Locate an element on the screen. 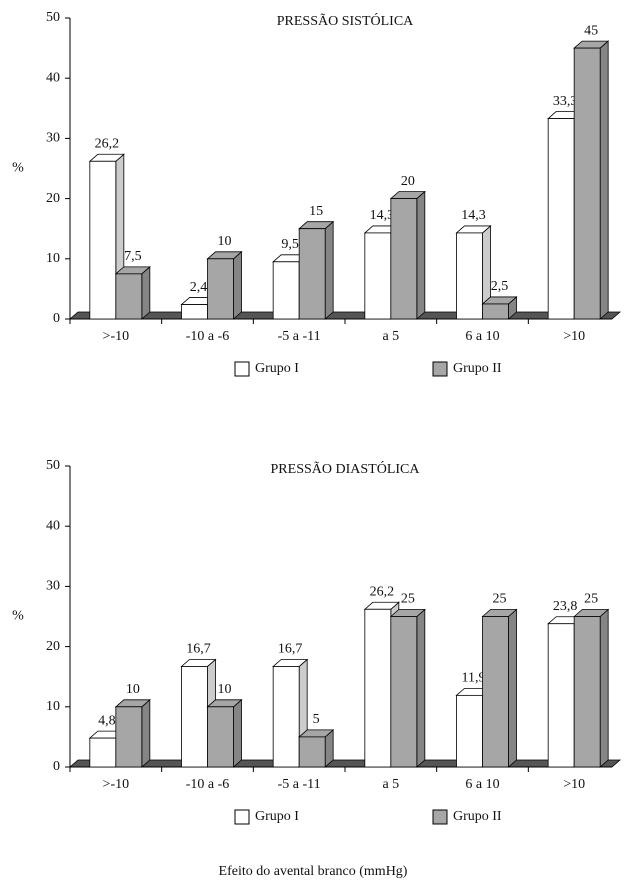  y-tick-label: 10 is located at coordinates (53, 706).